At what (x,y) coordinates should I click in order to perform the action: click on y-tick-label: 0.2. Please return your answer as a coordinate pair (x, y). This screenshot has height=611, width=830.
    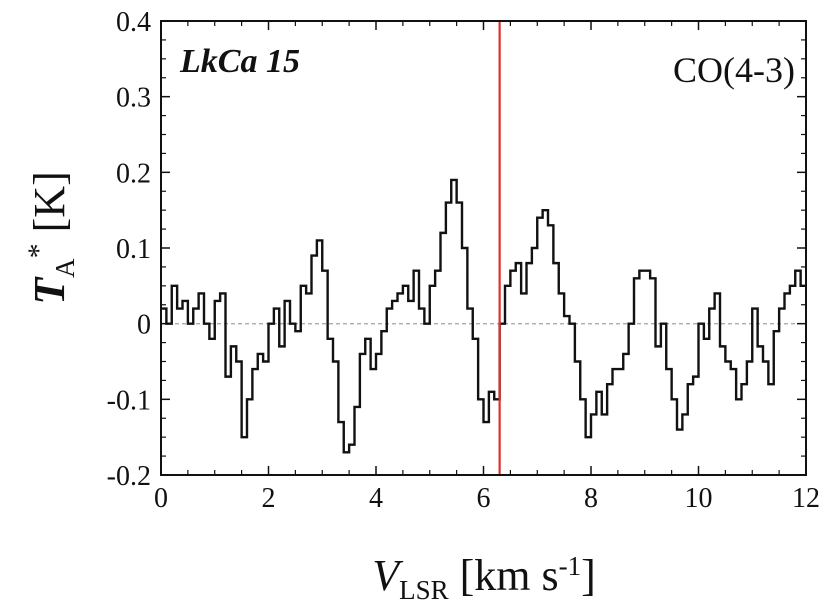
    Looking at the image, I should click on (133, 173).